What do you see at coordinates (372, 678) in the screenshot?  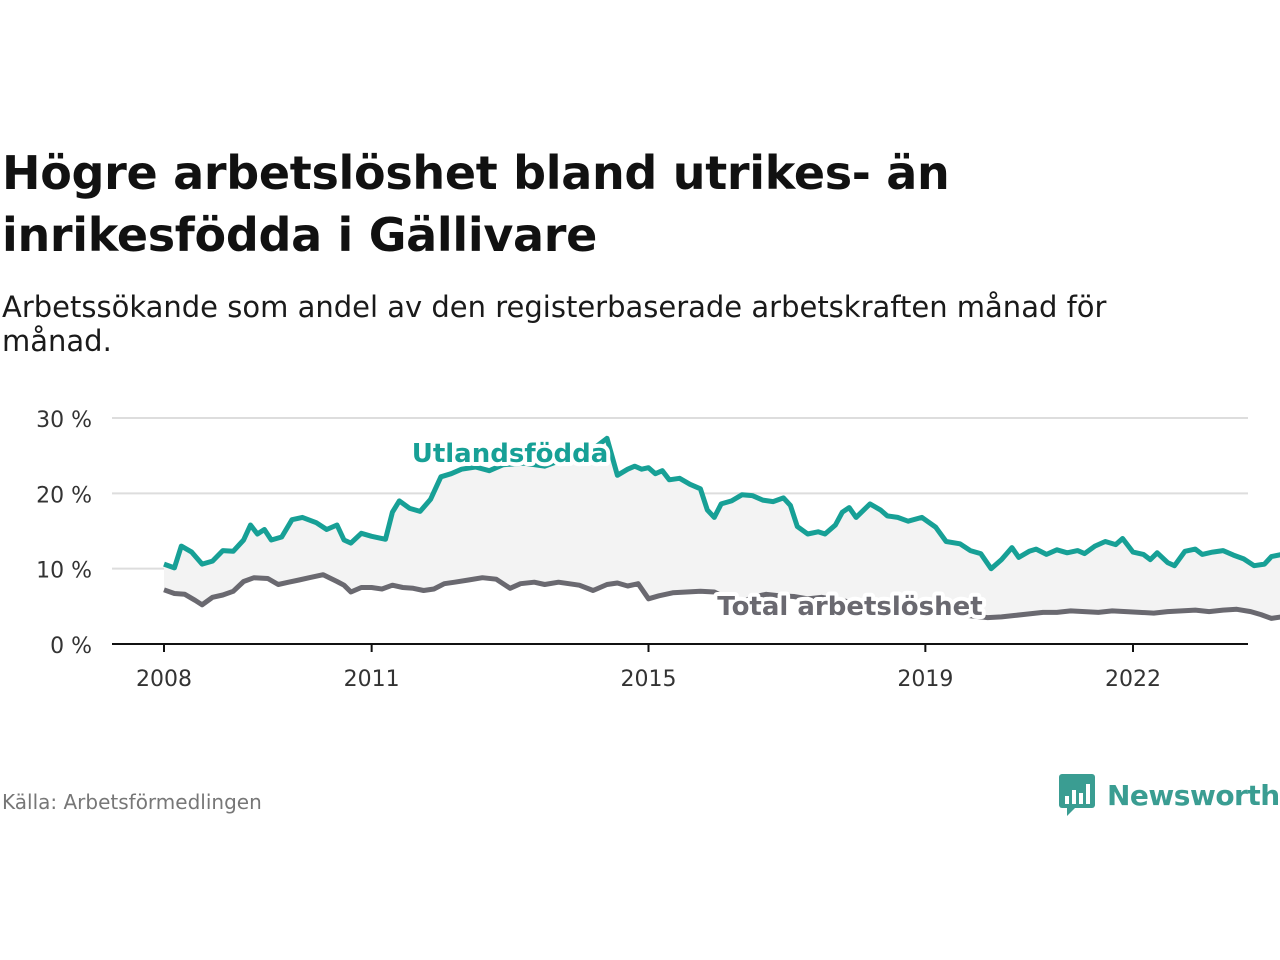 I see `x-tick-label: 2011` at bounding box center [372, 678].